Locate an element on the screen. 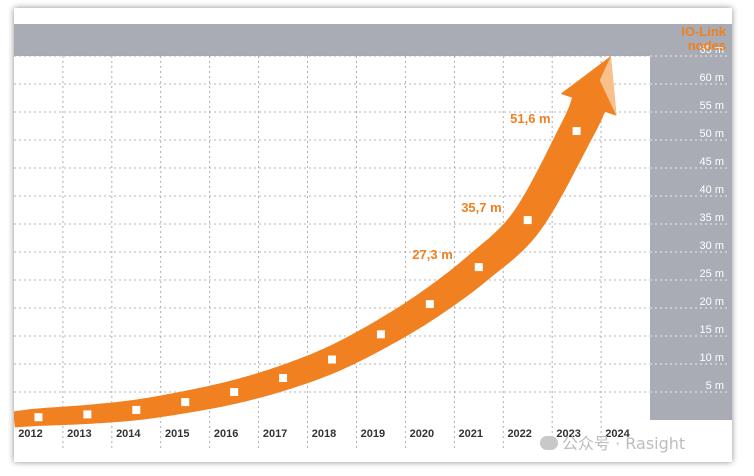  x-tick-label: 2024 is located at coordinates (617, 434).